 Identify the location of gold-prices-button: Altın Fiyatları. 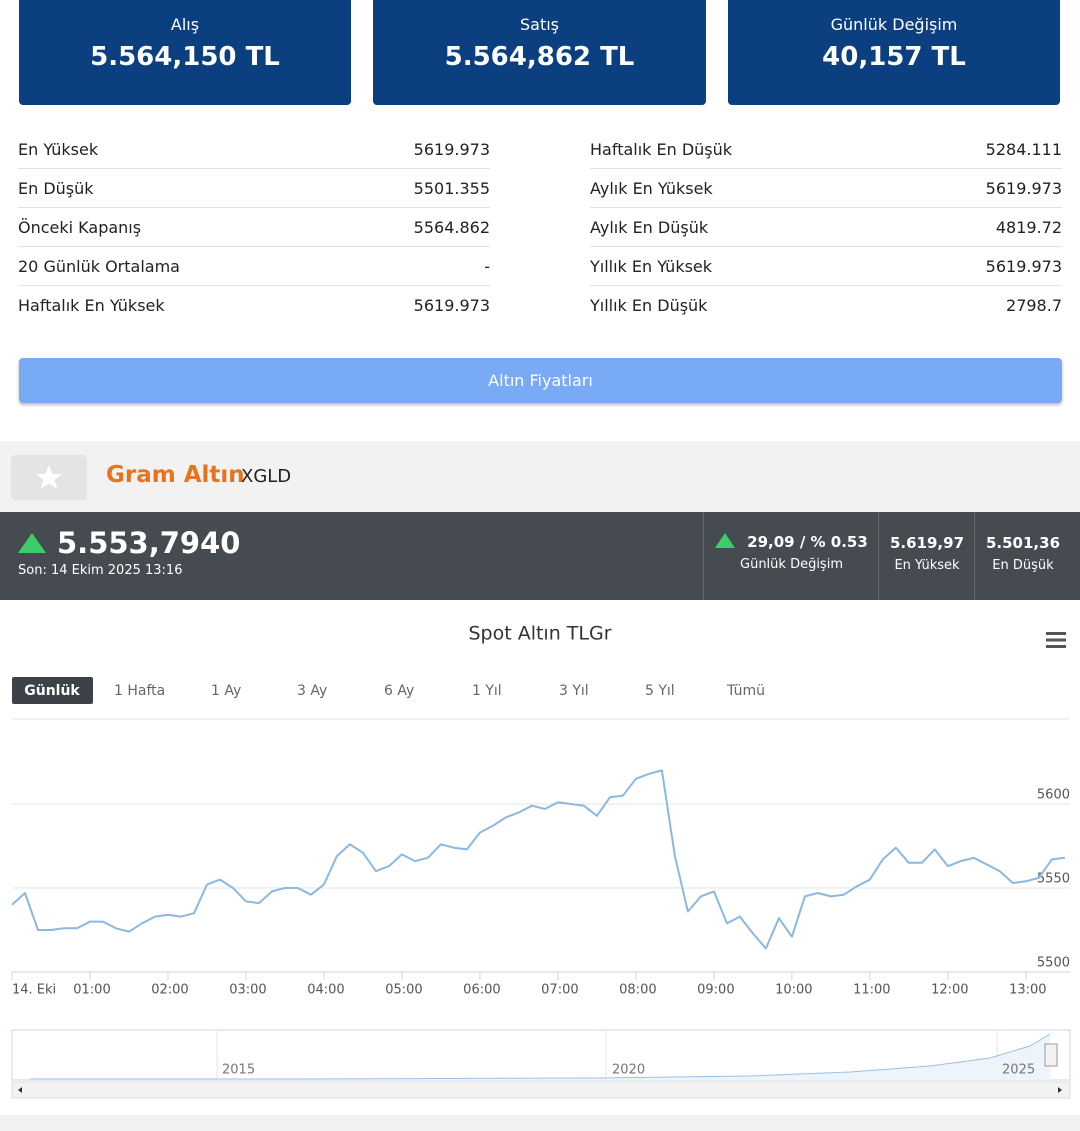
(540, 380).